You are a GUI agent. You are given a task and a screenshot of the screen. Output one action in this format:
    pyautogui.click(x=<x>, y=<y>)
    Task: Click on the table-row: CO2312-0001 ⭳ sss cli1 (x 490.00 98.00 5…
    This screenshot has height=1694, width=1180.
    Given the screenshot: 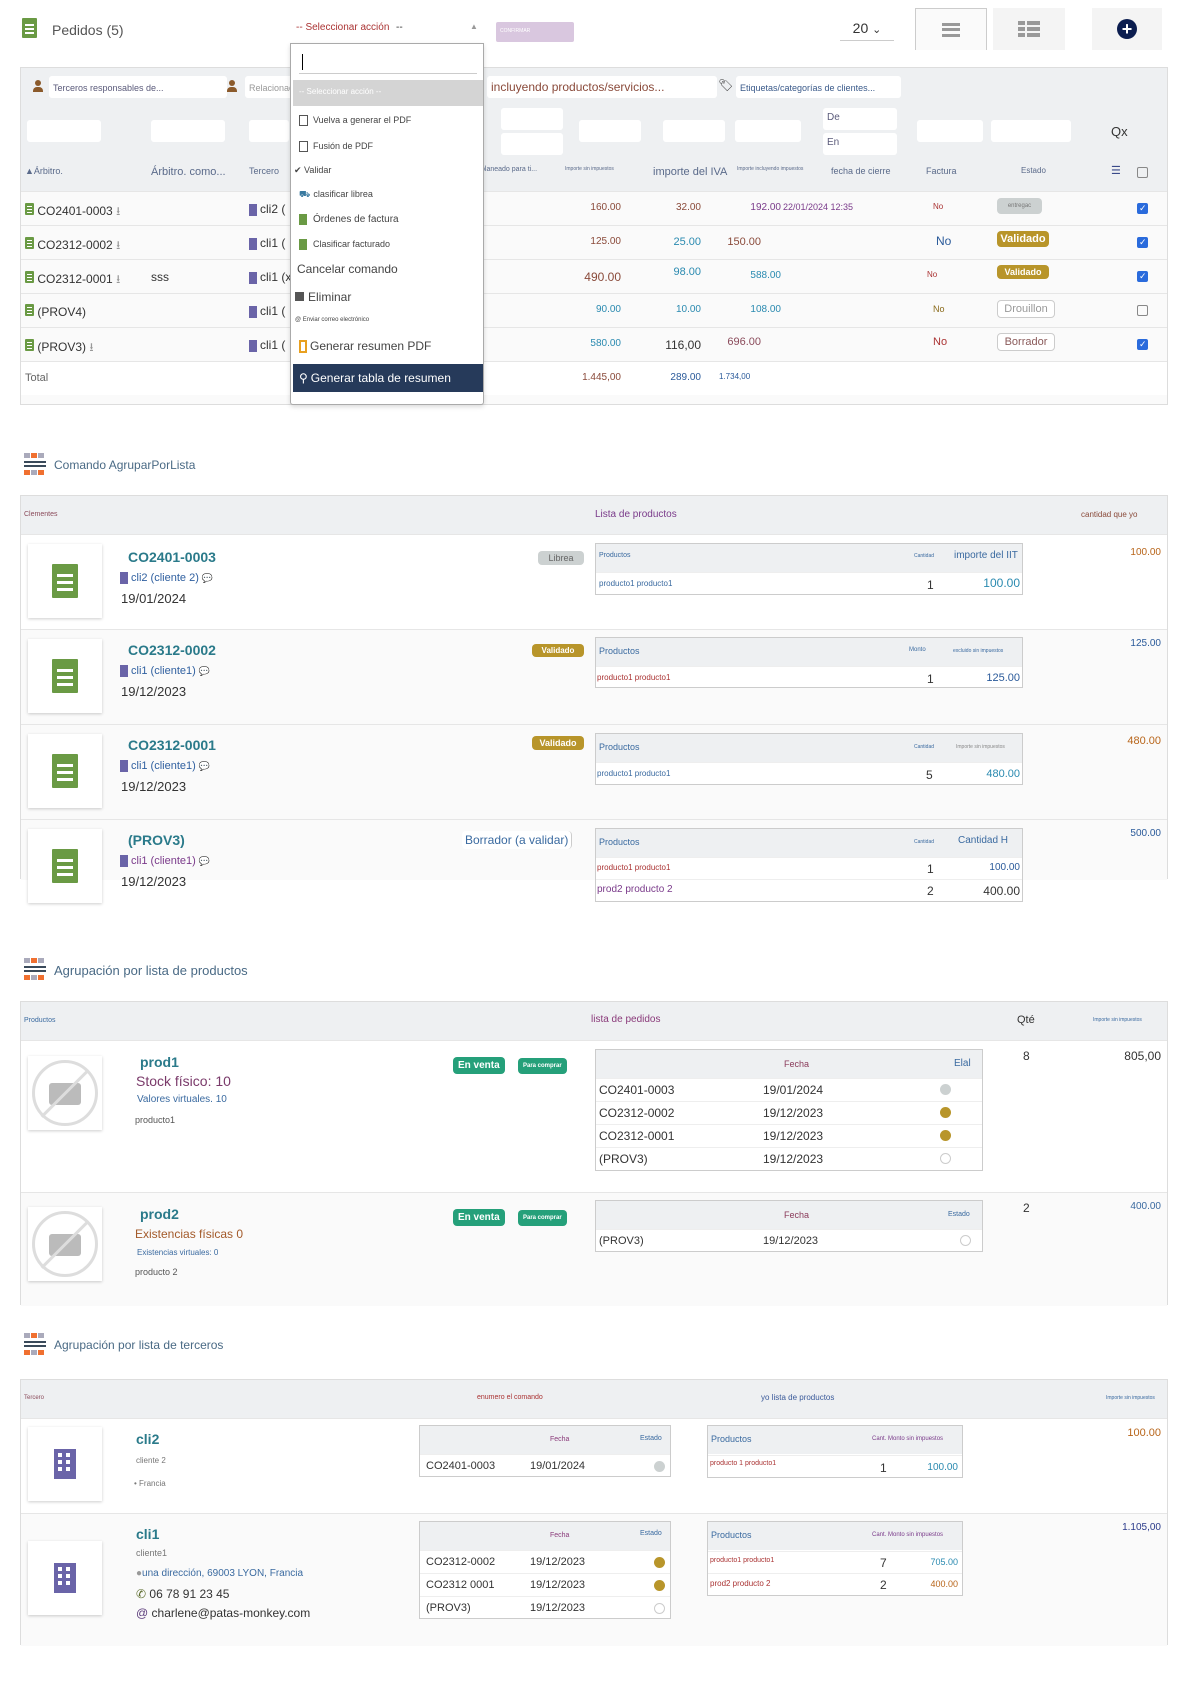 What is the action you would take?
    pyautogui.click(x=594, y=276)
    